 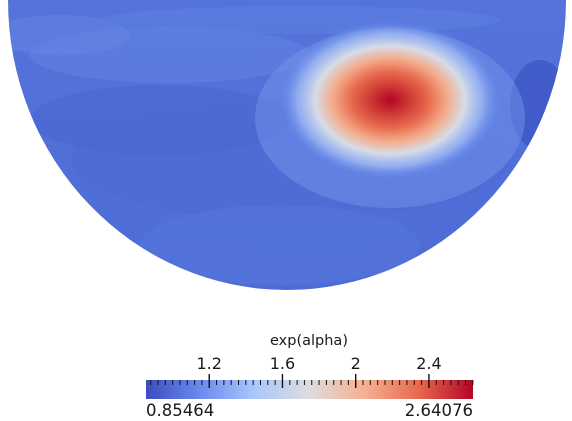 I want to click on colorbar-tick-label: 2.4, so click(x=428, y=363).